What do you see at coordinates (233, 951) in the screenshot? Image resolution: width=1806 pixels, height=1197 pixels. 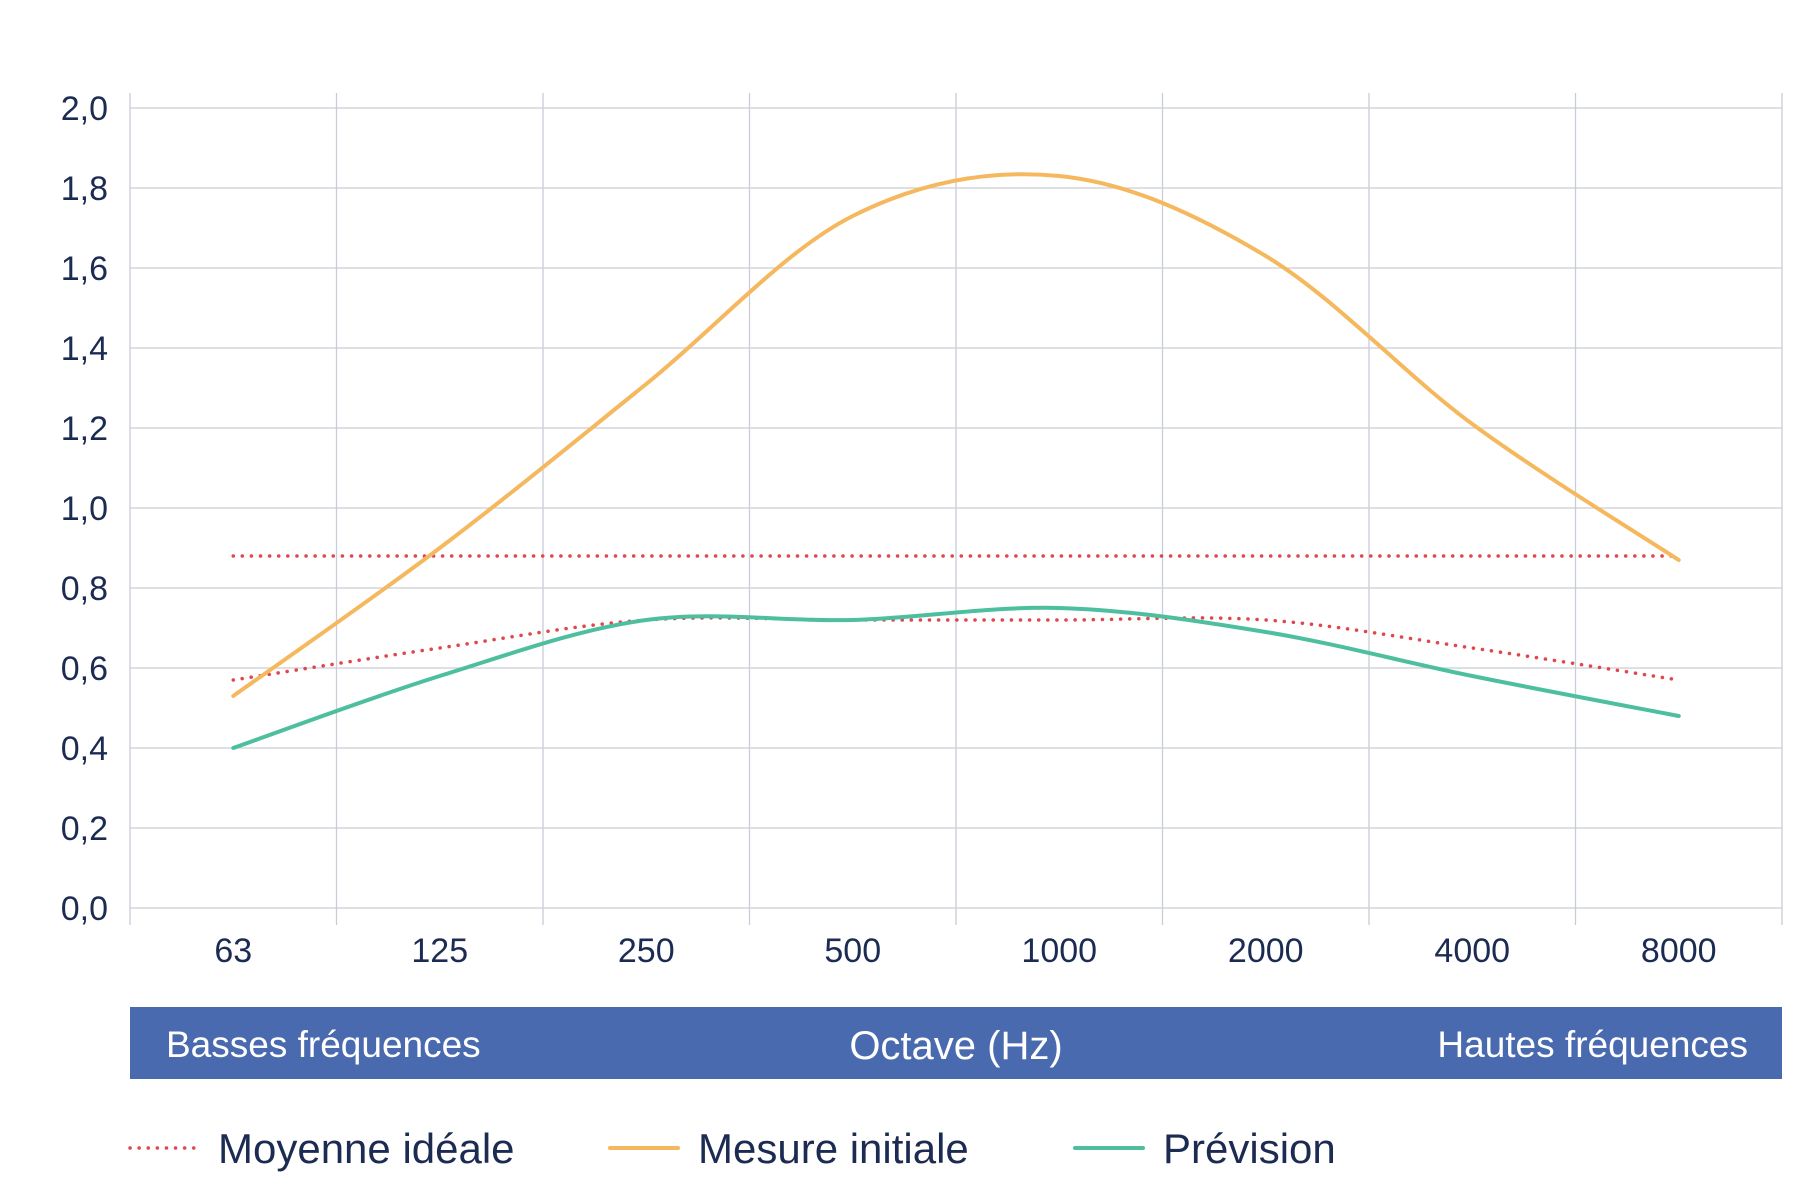 I see `x-tick-label: 63` at bounding box center [233, 951].